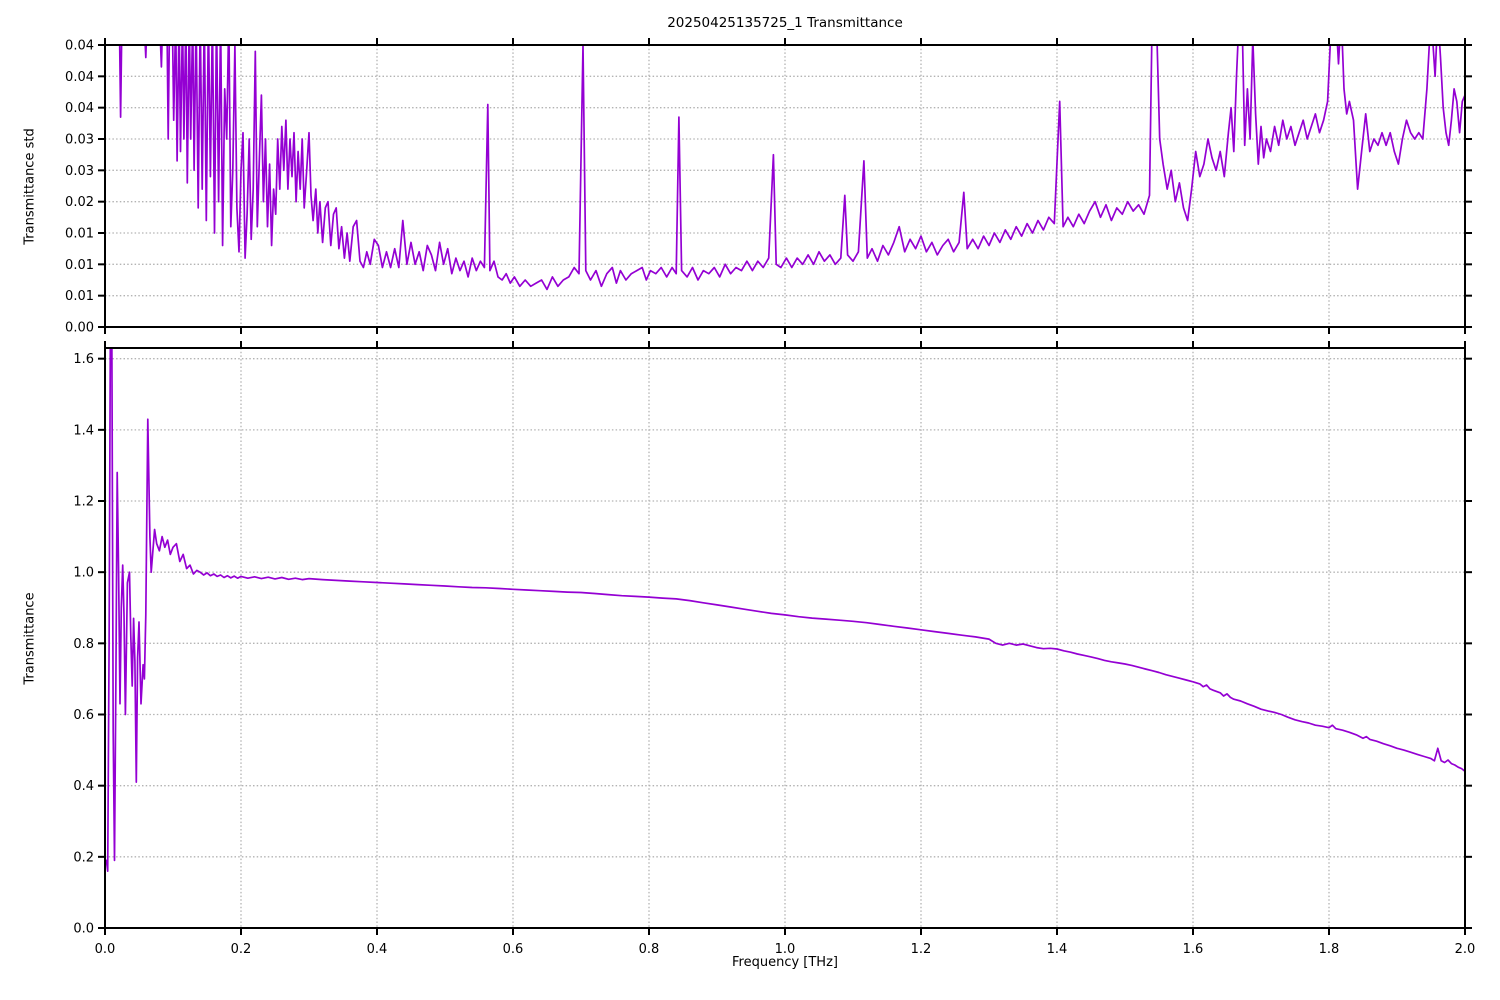 This screenshot has width=1500, height=1000. What do you see at coordinates (30, 638) in the screenshot?
I see `y-axis-label-transmittance: Transmittance` at bounding box center [30, 638].